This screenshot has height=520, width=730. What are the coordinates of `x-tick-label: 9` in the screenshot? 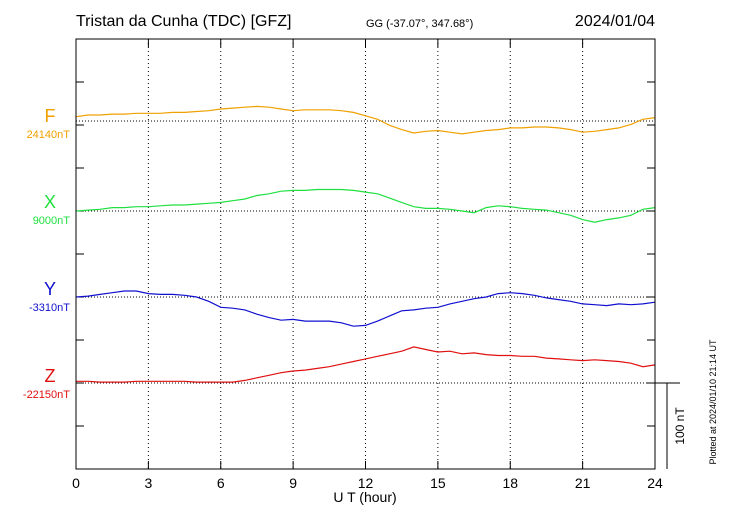 It's located at (293, 483).